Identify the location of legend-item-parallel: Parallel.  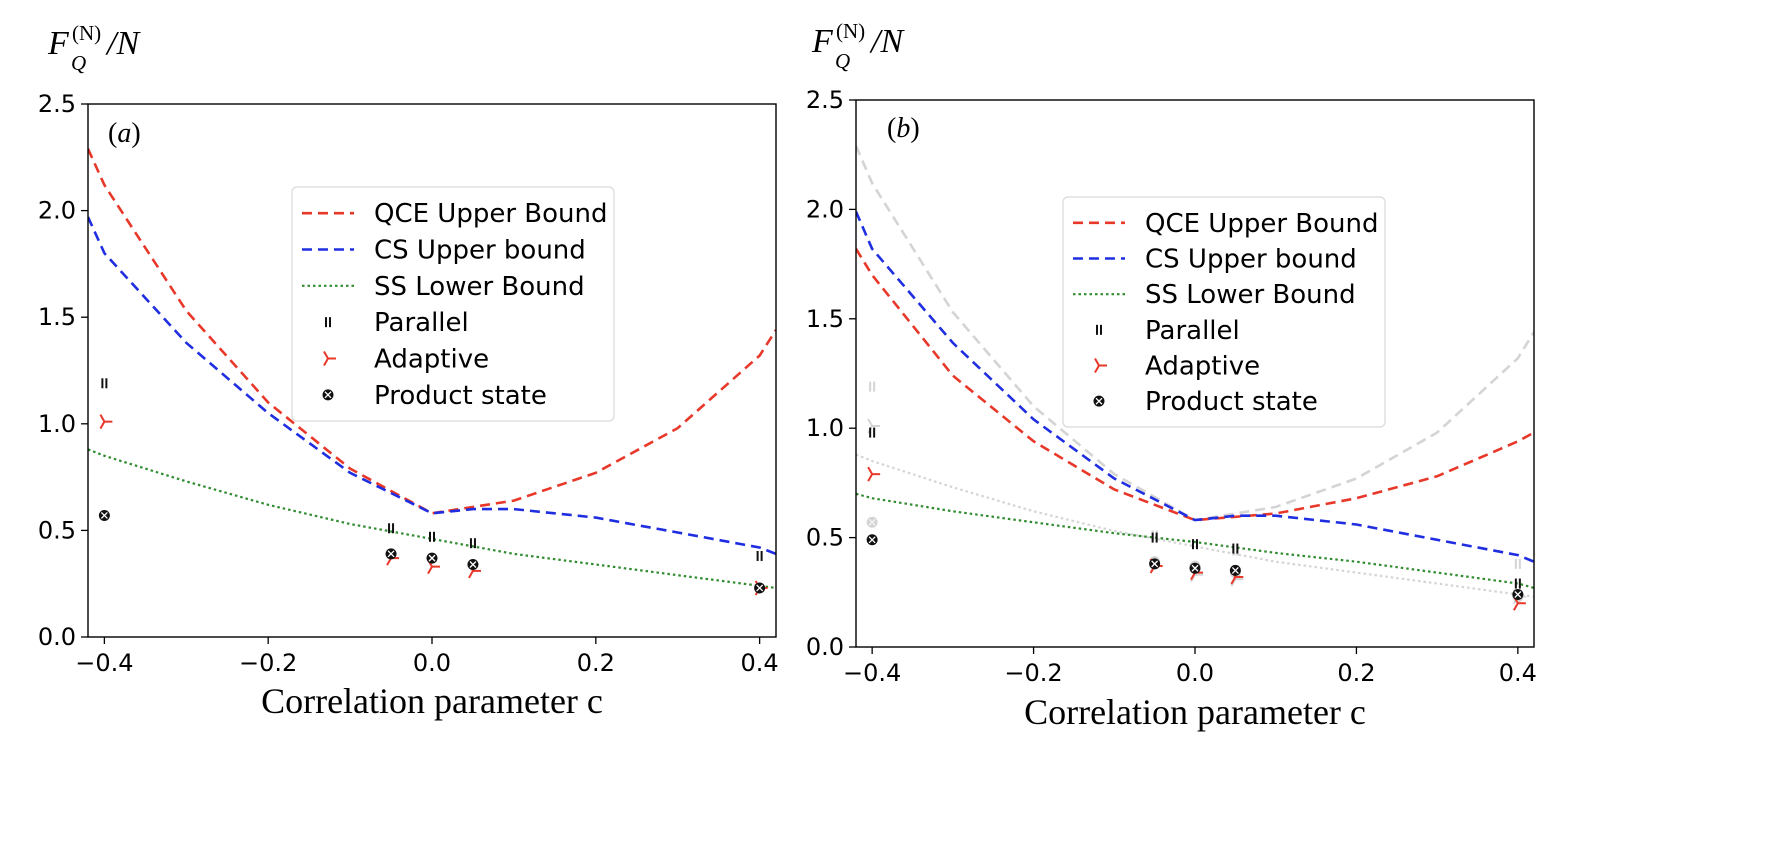
(1168, 331).